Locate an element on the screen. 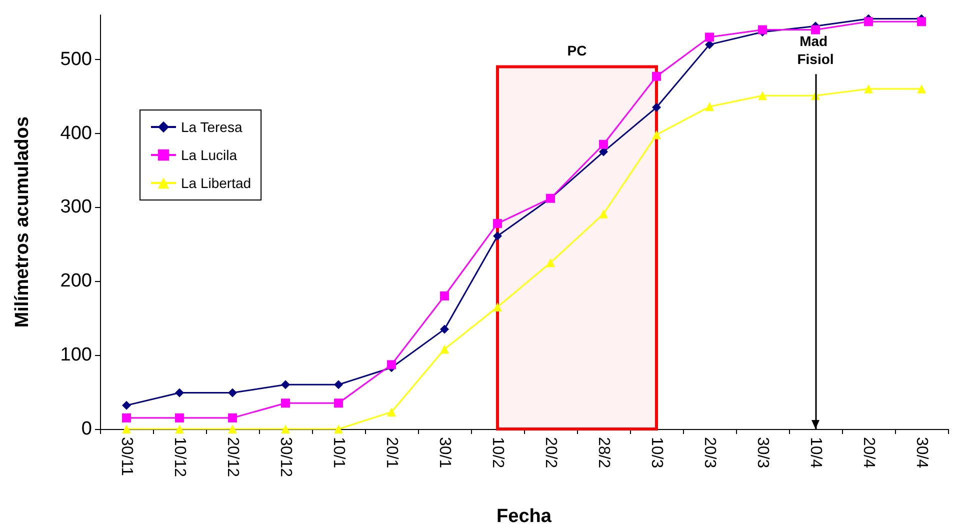  y-tick-label: 100 is located at coordinates (76, 355).